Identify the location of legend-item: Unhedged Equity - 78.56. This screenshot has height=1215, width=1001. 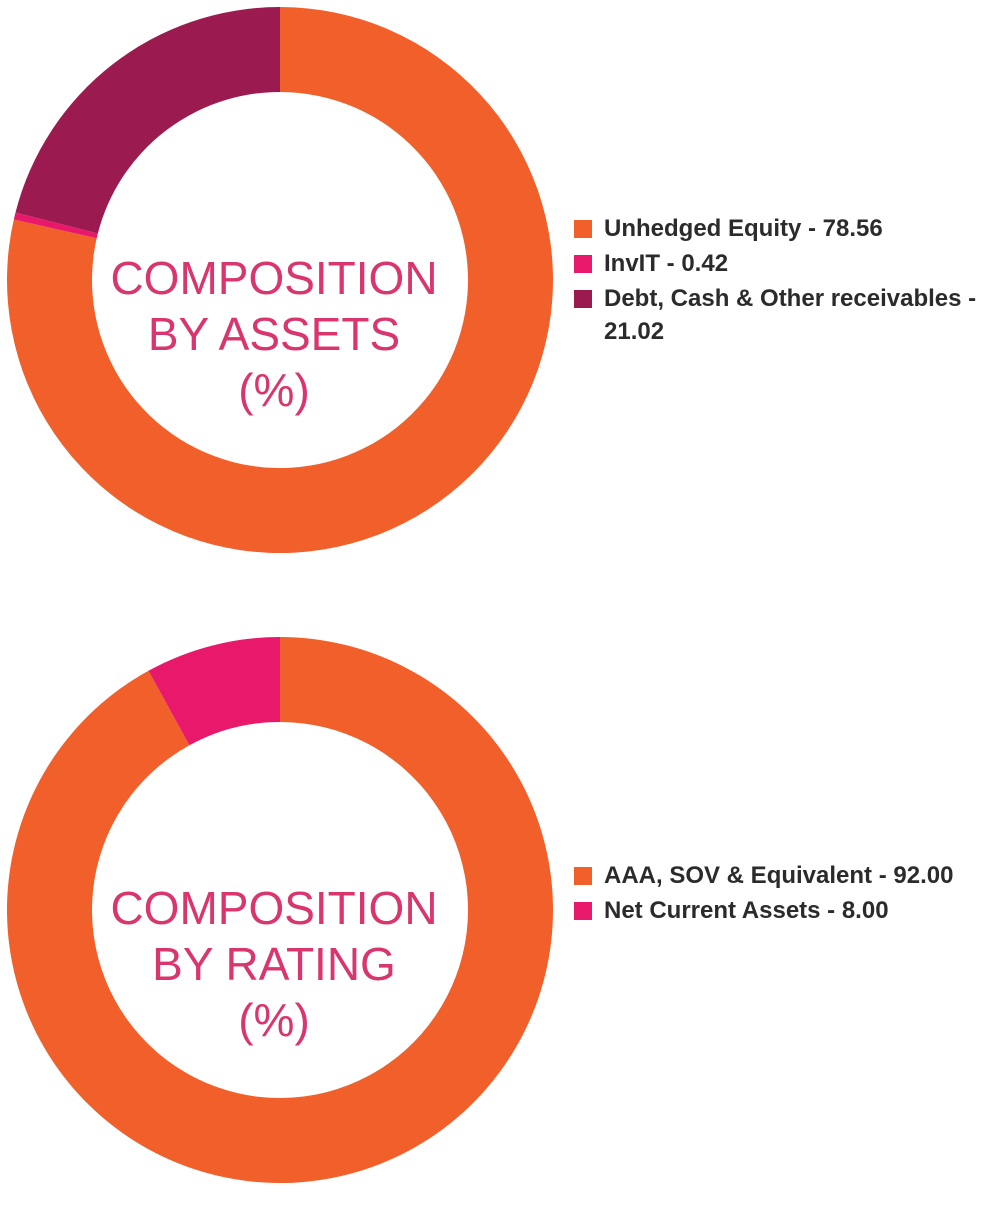
(786, 228).